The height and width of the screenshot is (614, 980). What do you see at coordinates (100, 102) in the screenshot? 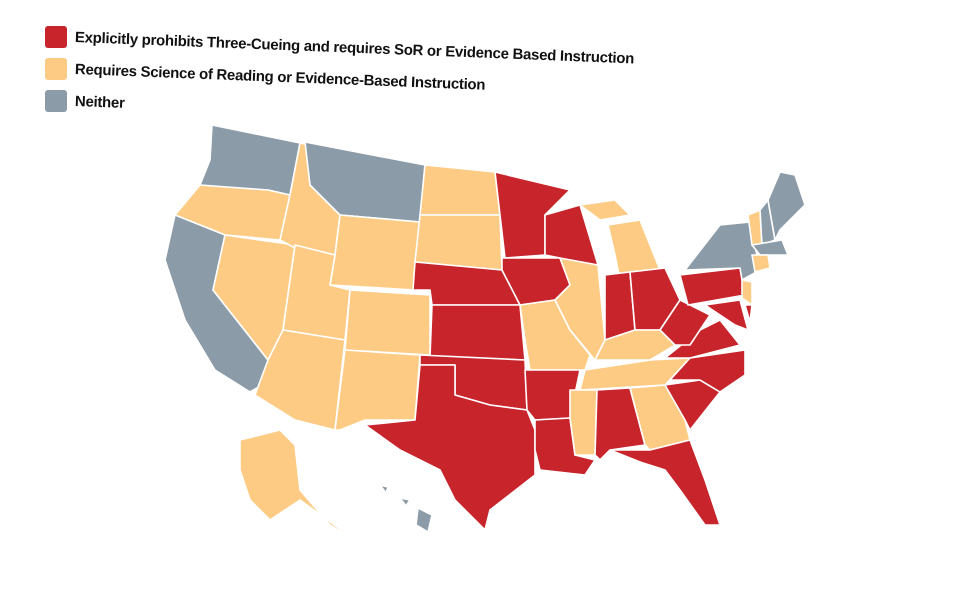
I see `legend-label: Neither` at bounding box center [100, 102].